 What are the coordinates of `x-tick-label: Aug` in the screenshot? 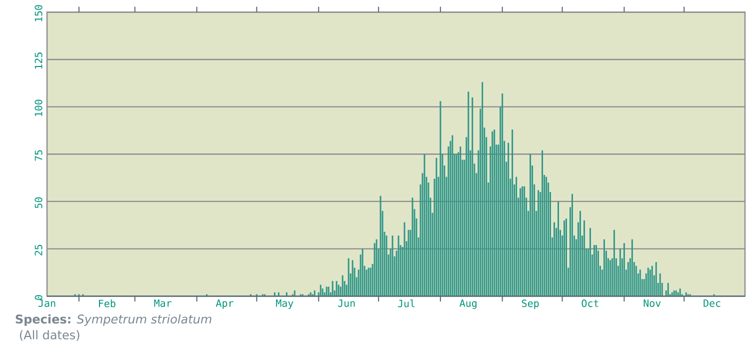 It's located at (468, 304).